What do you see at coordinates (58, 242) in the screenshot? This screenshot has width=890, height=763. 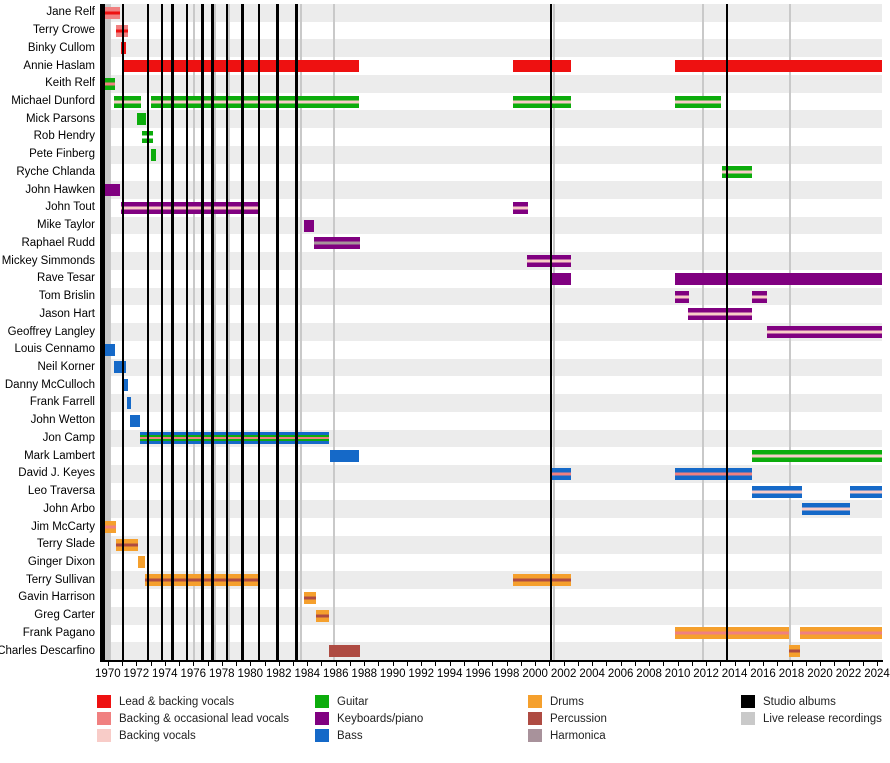 I see `member-label: Raphael Rudd` at bounding box center [58, 242].